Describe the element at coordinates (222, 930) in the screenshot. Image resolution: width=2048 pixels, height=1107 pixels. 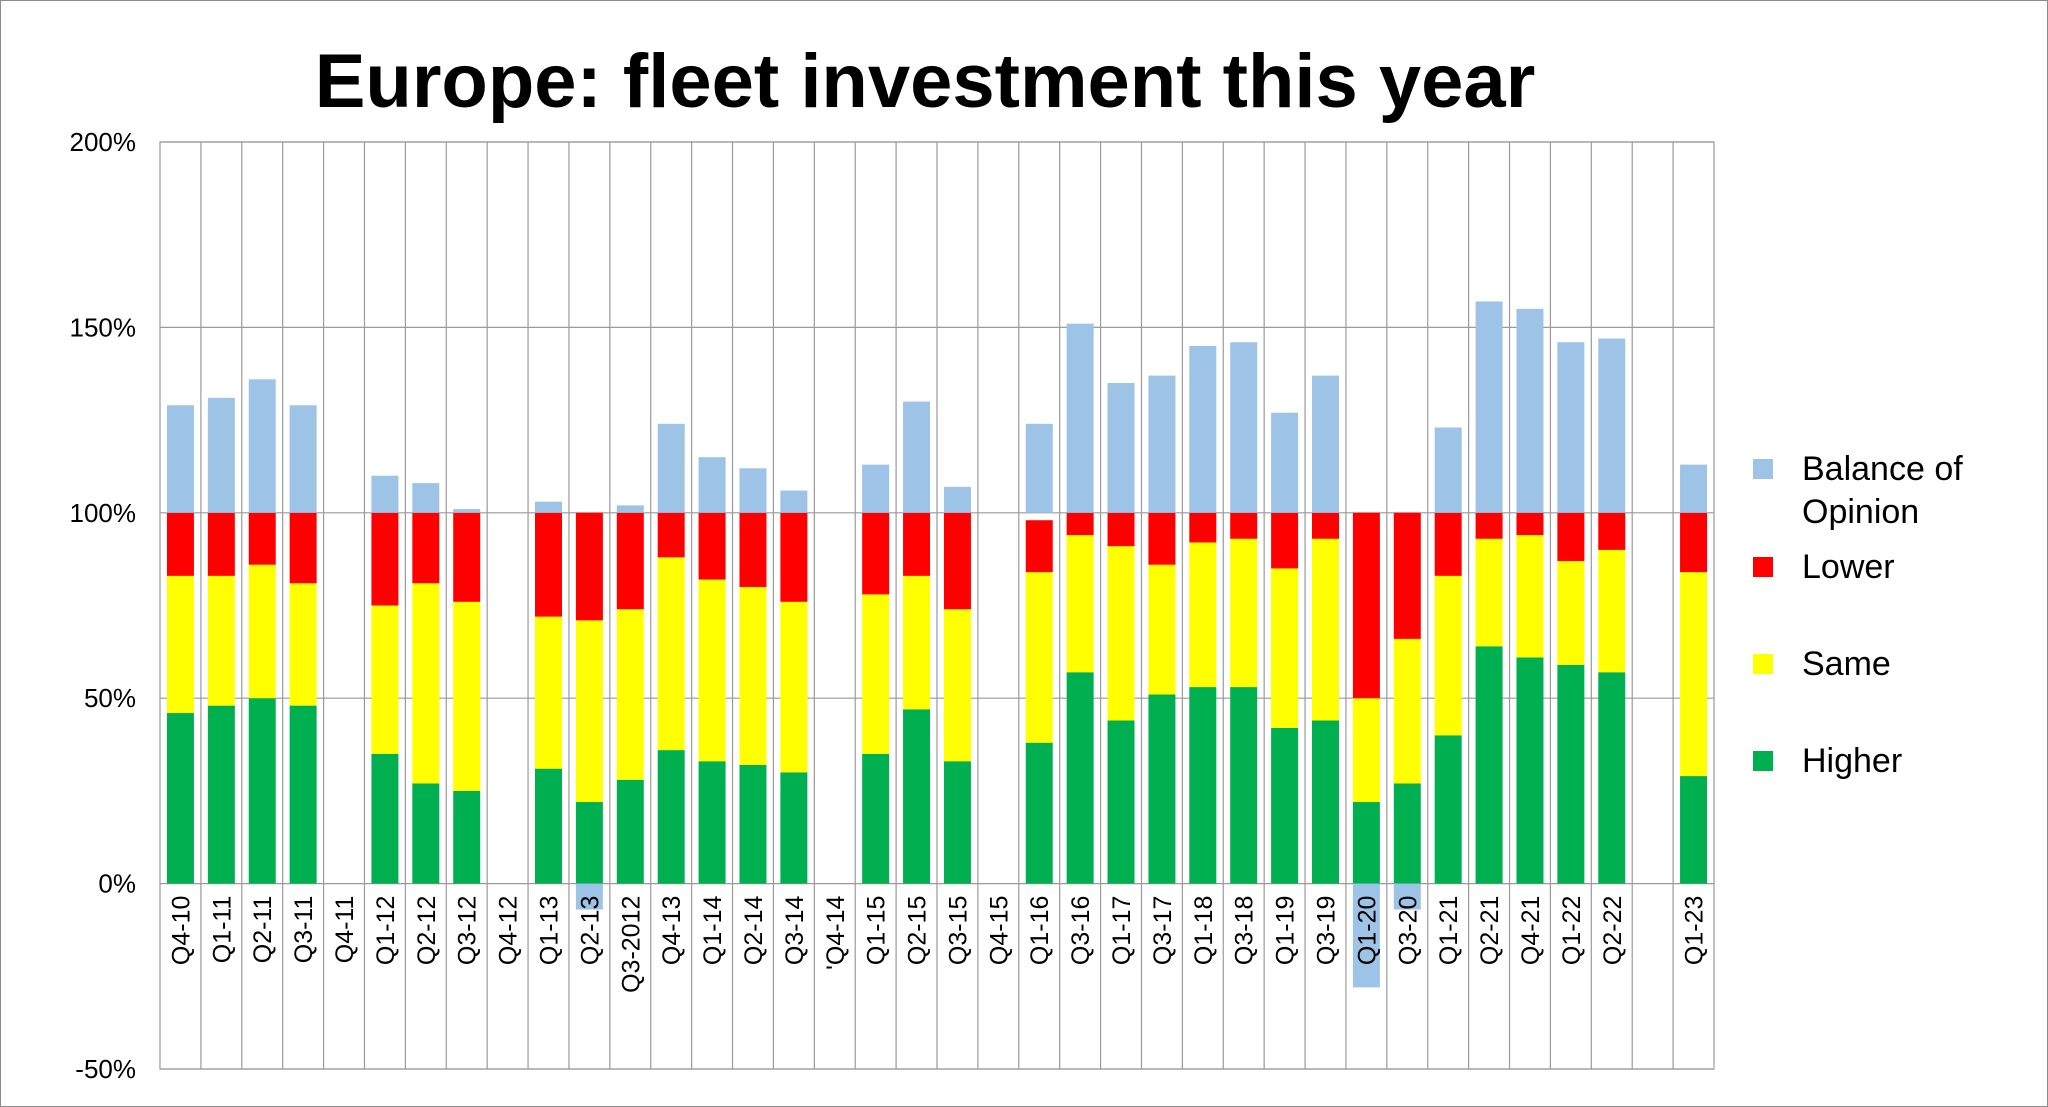
I see `x-tick-label: Q1-11` at that location.